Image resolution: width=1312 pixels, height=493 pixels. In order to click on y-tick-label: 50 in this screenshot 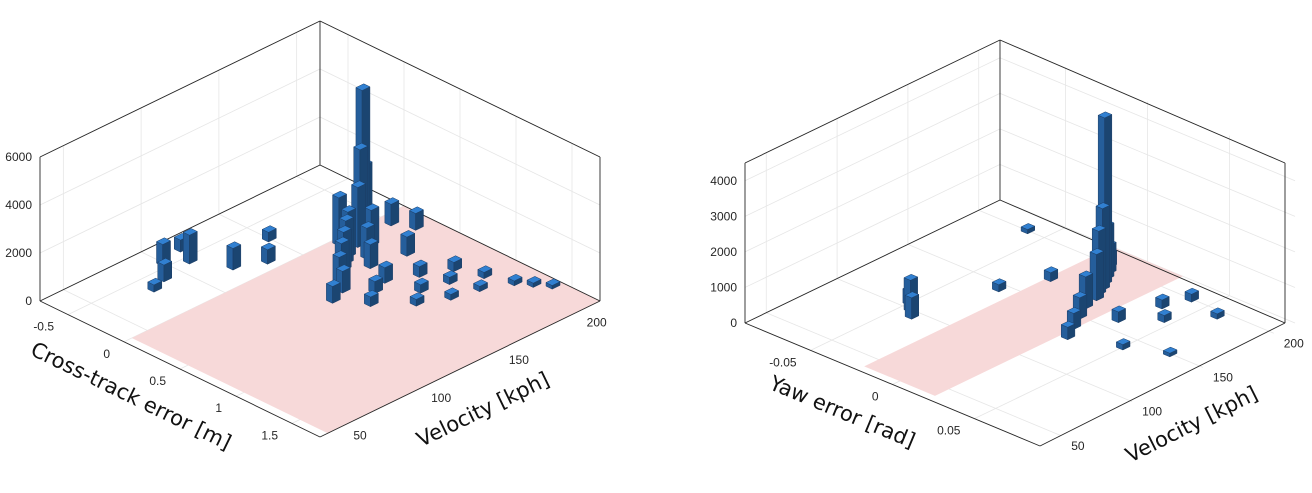, I will do `click(360, 436)`.